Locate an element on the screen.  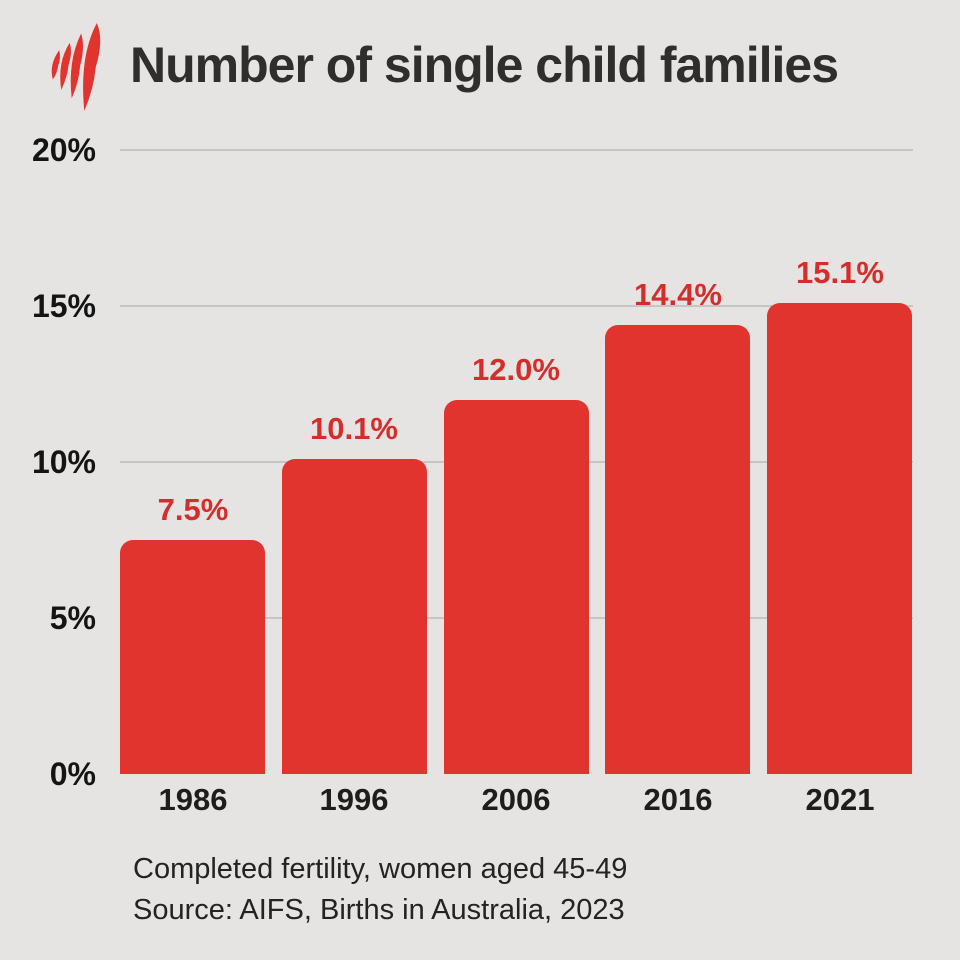
bar-1996 is located at coordinates (354, 616).